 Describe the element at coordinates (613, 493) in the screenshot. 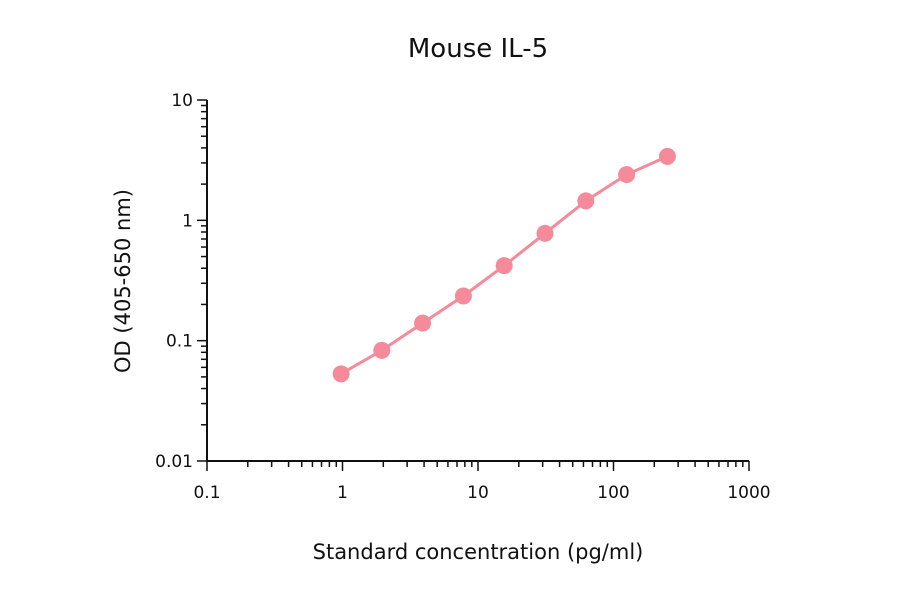

I see `x-tick-label: 100` at that location.